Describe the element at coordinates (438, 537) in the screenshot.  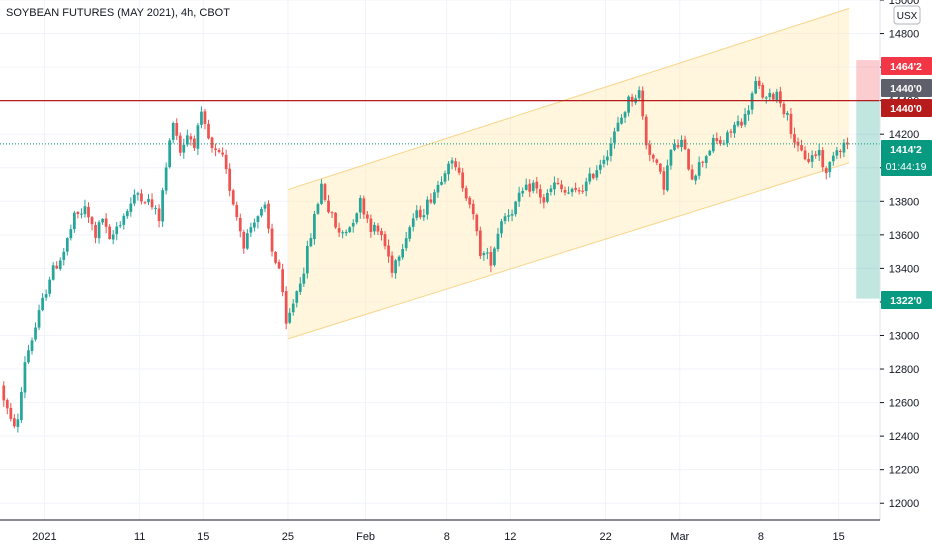
I see `time-axis: 2021 11 15 25 Feb 8 12 22 Mar 8 15` at that location.